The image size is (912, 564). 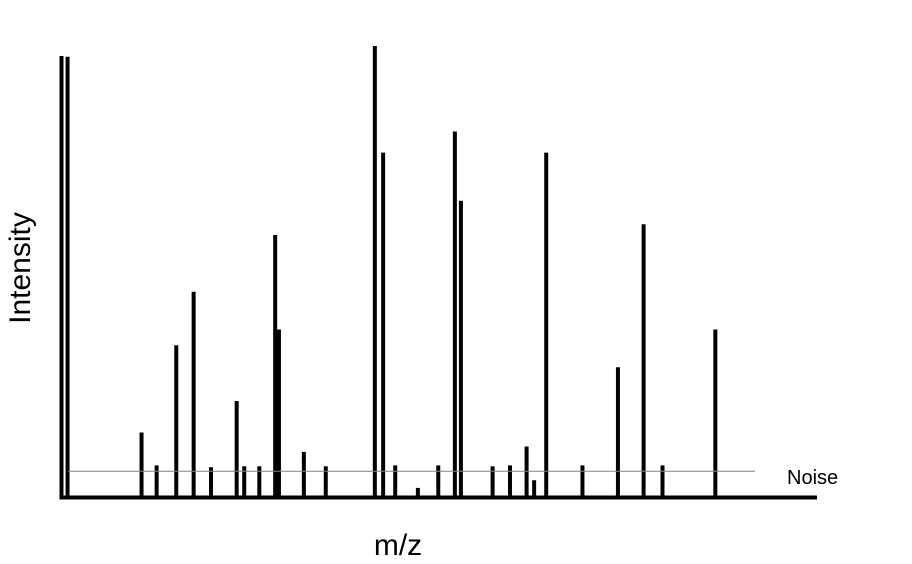 What do you see at coordinates (398, 545) in the screenshot?
I see `x-axis-label: m/z` at bounding box center [398, 545].